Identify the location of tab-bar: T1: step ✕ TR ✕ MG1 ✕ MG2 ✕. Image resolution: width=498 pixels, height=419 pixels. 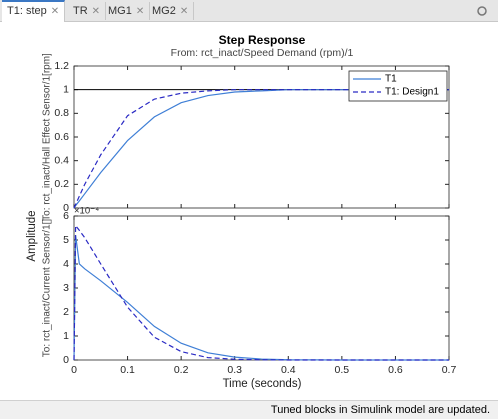
(249, 11).